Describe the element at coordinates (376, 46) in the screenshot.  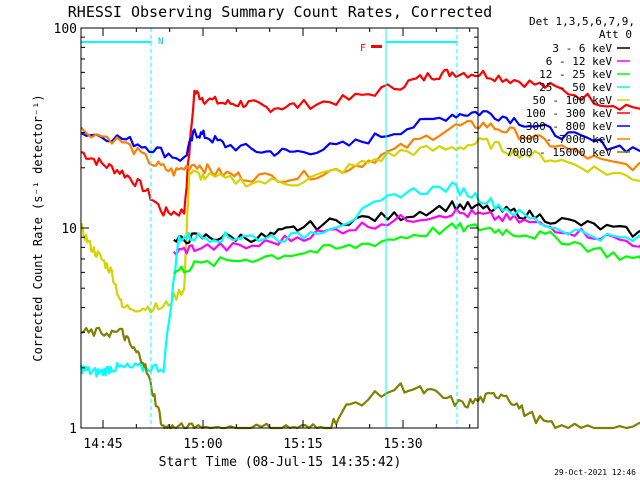
I see `flag-marker-bar` at that location.